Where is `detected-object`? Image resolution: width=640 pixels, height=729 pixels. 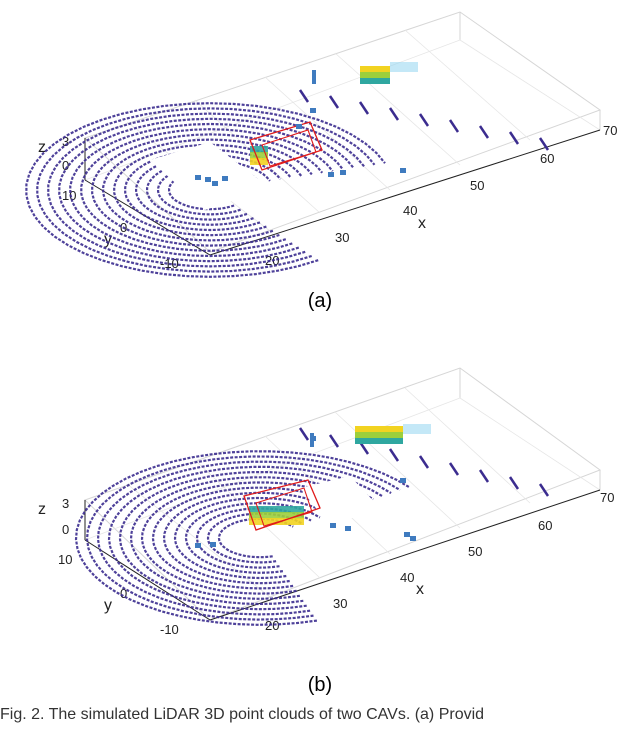 detected-object is located at coordinates (286, 146).